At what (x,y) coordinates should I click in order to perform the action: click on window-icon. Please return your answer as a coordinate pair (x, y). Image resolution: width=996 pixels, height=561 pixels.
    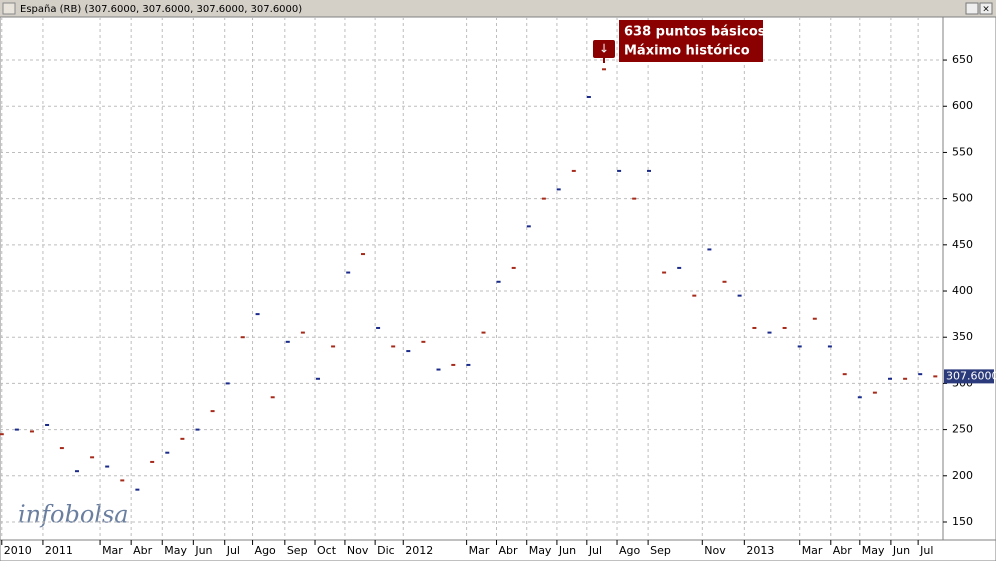
    Looking at the image, I should click on (9, 8).